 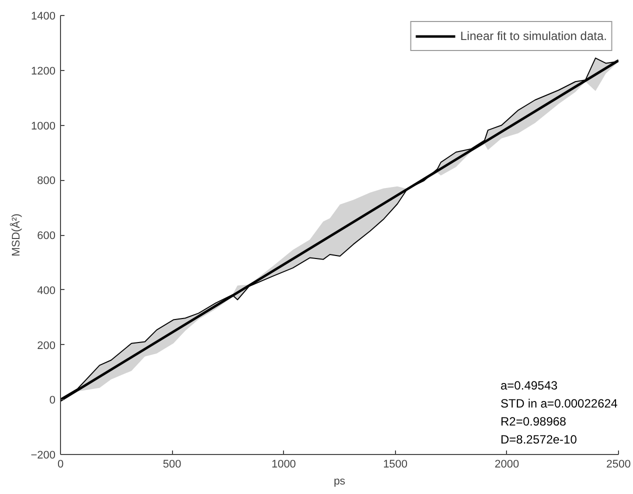 What do you see at coordinates (283, 464) in the screenshot?
I see `x-tick-label: 1000` at bounding box center [283, 464].